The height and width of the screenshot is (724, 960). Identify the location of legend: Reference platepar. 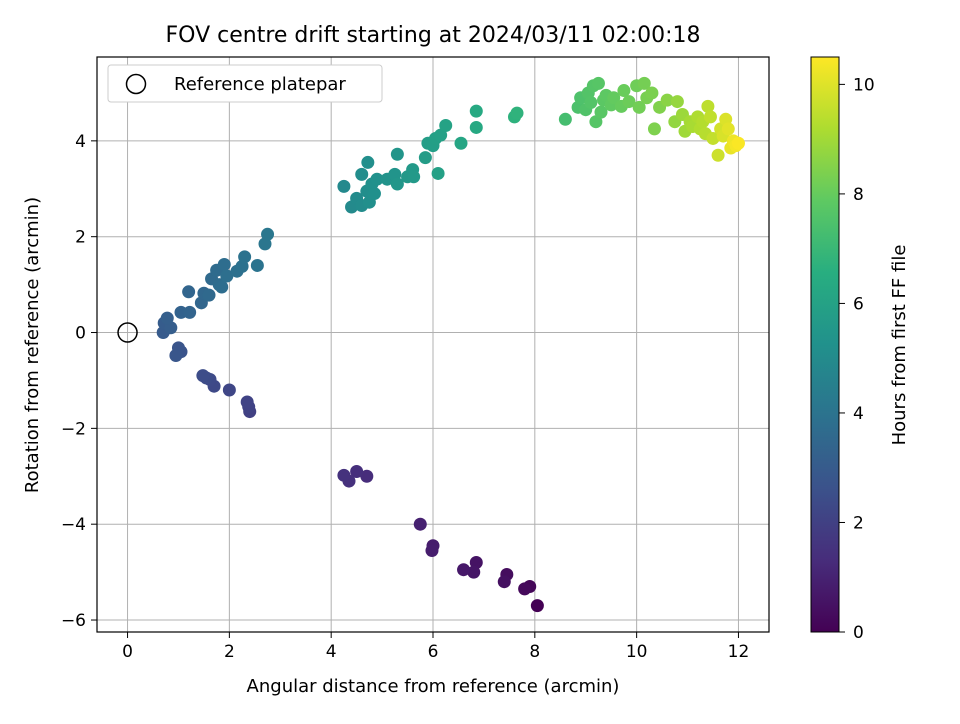
(245, 83).